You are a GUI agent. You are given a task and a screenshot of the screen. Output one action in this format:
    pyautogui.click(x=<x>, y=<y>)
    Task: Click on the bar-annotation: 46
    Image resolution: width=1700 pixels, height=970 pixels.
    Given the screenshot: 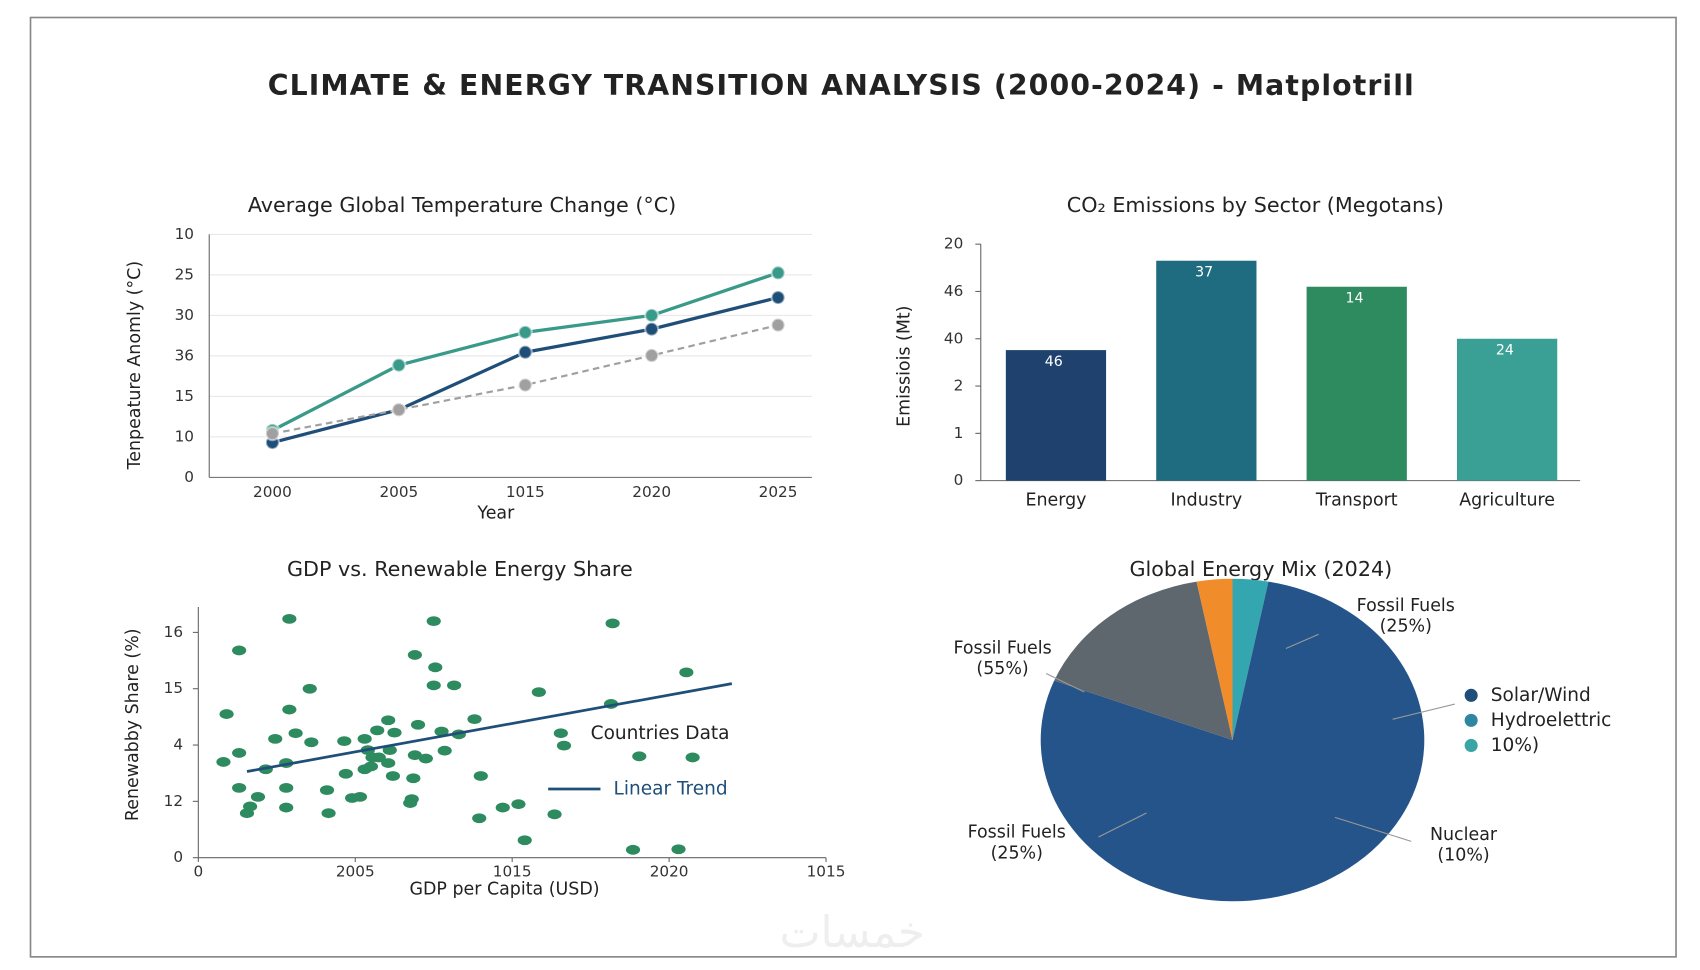 What is the action you would take?
    pyautogui.click(x=1054, y=362)
    